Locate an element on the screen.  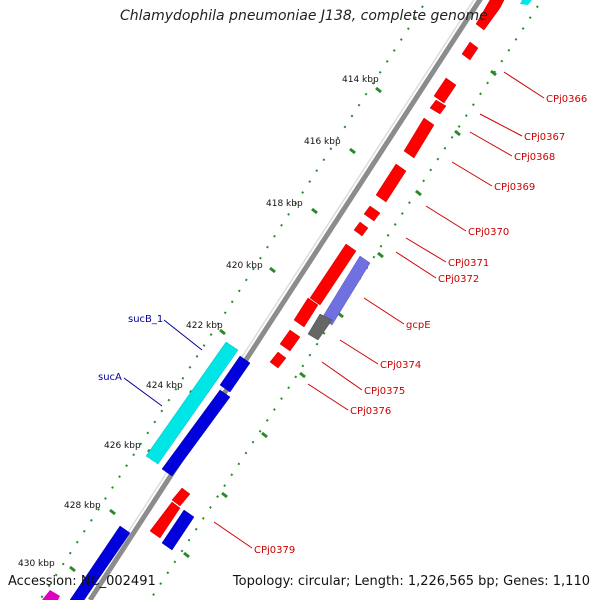
kbp-label: 430 kbp is located at coordinates (36, 564).